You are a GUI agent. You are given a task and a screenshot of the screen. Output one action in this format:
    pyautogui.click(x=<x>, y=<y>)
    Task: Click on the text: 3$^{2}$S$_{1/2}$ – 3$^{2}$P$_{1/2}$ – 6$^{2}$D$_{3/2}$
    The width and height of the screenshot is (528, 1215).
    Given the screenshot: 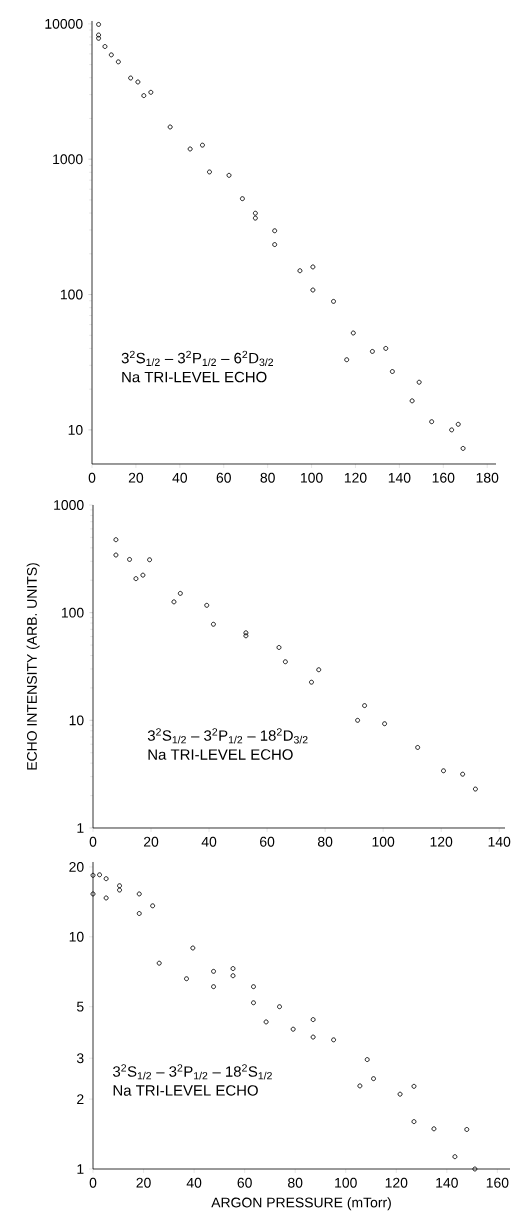 What is the action you would take?
    pyautogui.click(x=197, y=358)
    